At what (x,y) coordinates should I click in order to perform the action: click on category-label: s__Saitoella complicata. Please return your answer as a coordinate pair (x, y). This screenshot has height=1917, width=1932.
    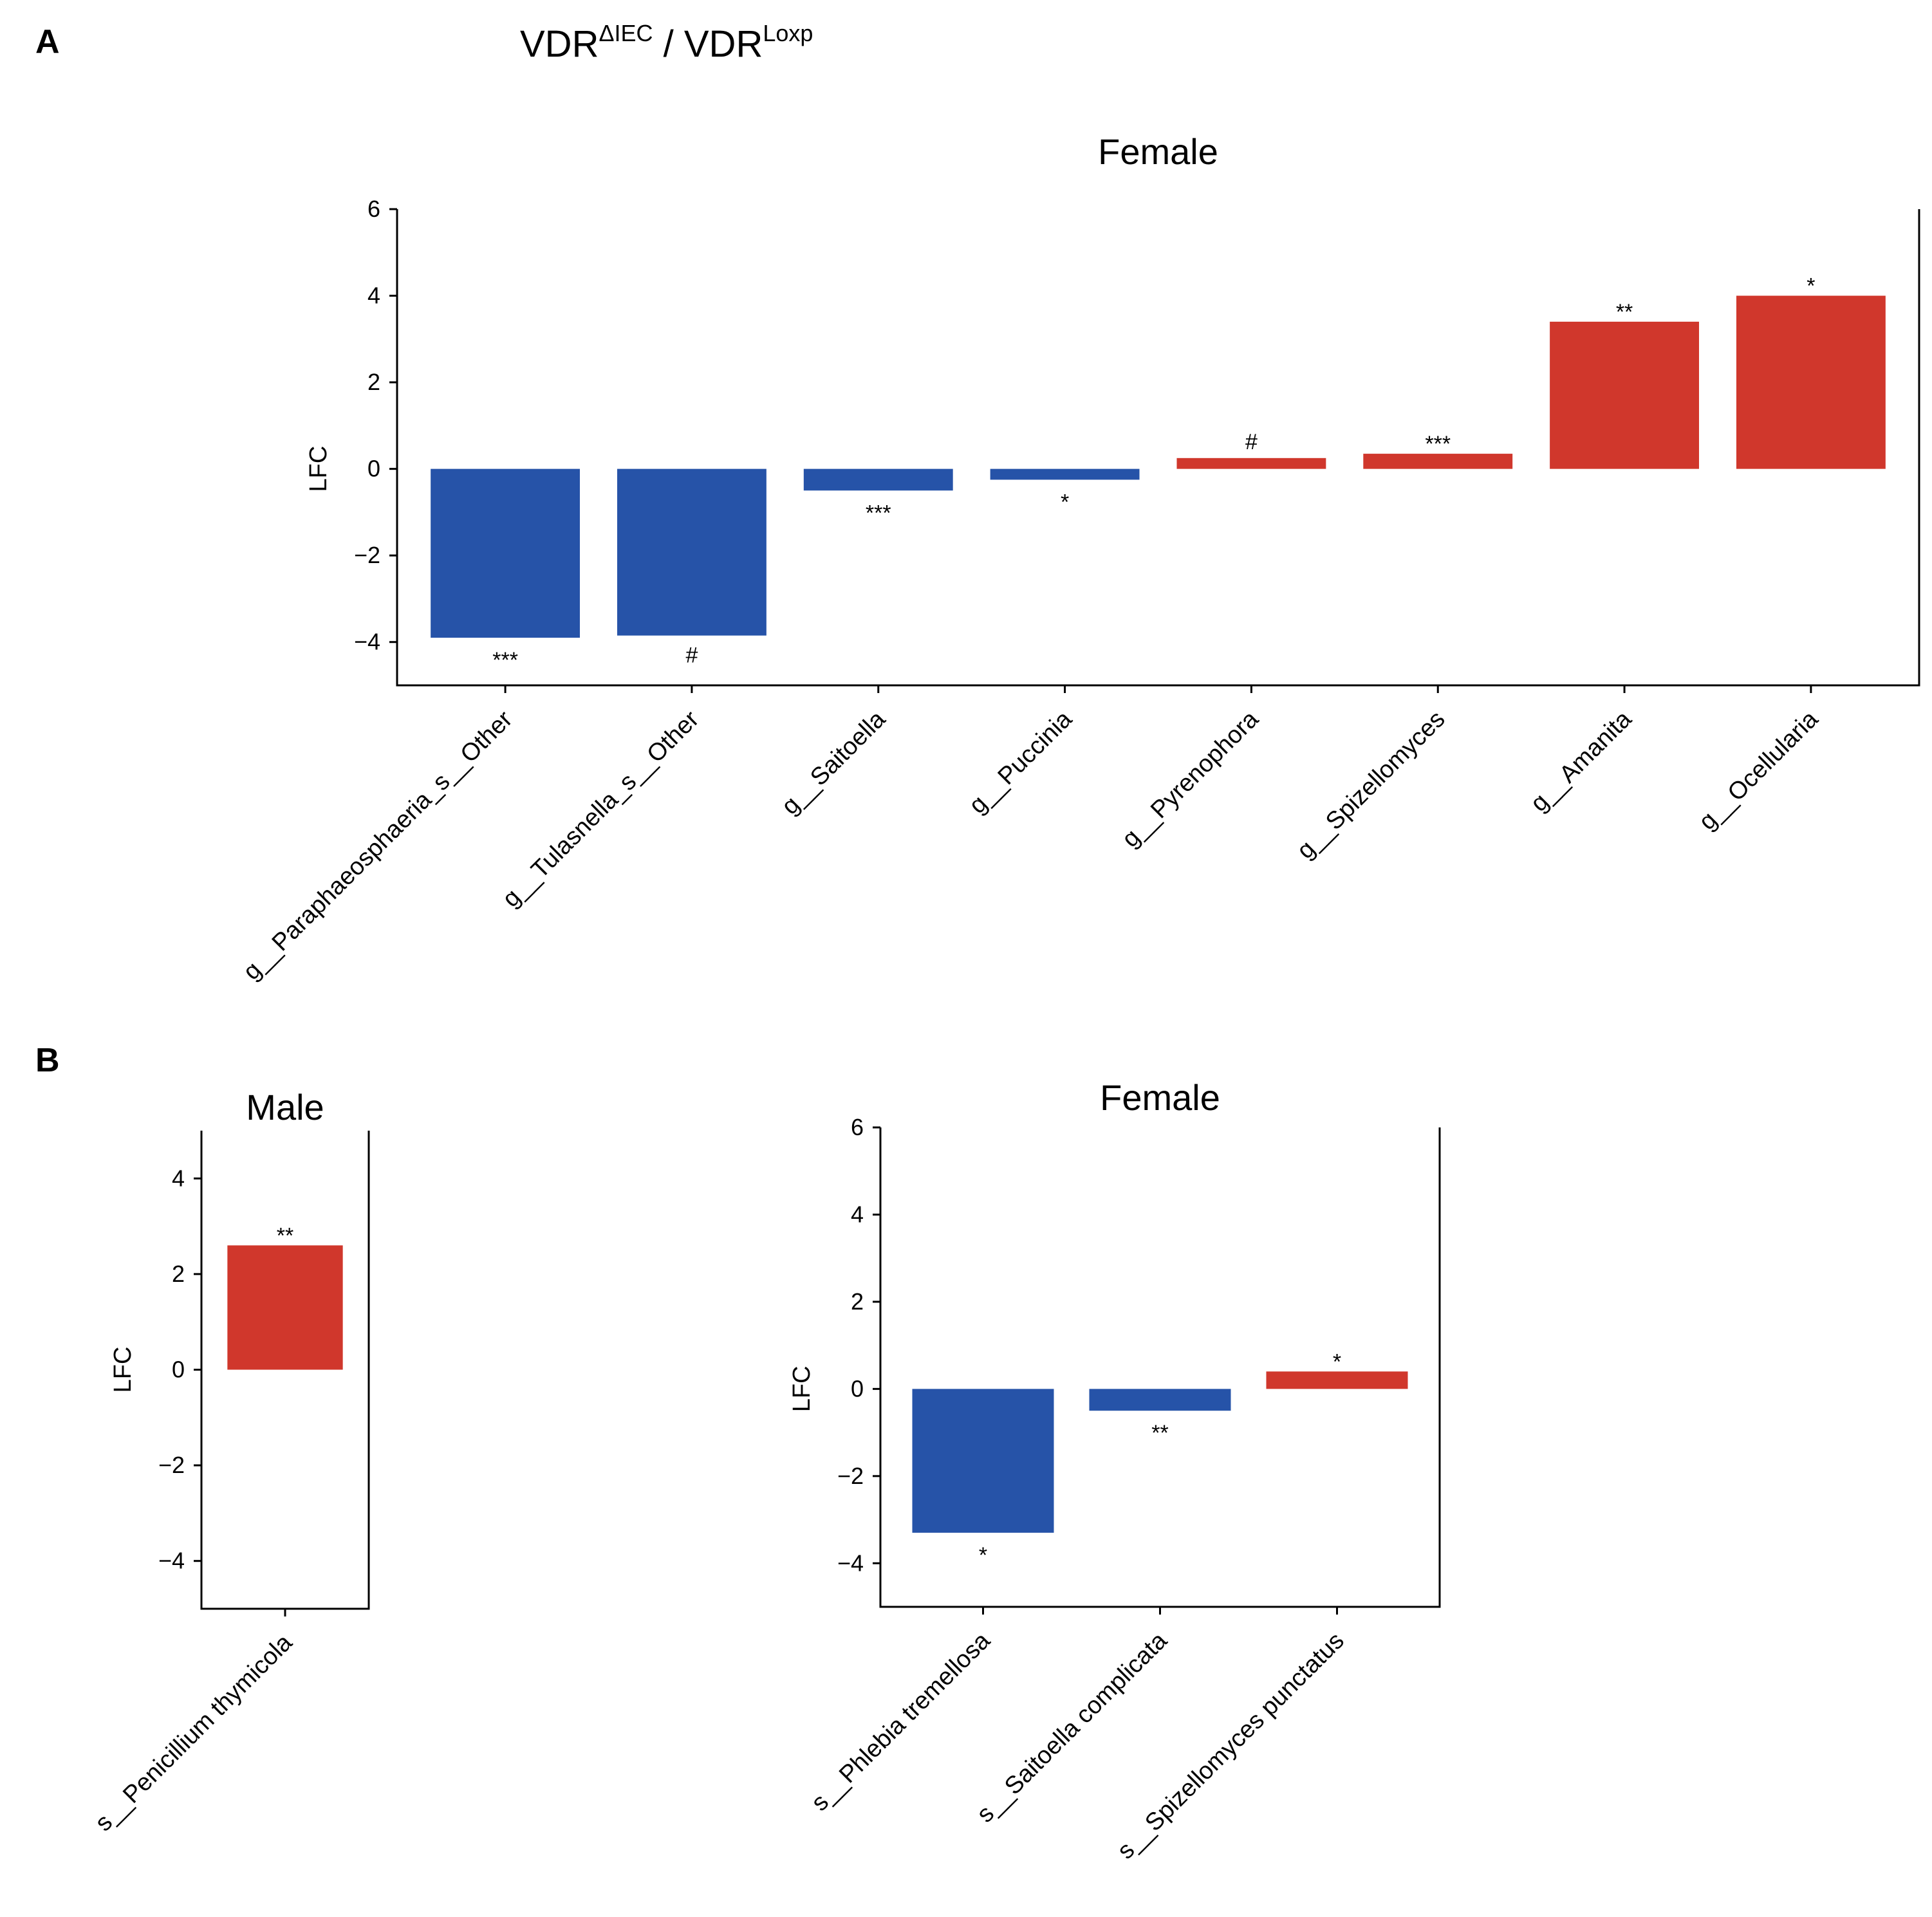
    Looking at the image, I should click on (1072, 1727).